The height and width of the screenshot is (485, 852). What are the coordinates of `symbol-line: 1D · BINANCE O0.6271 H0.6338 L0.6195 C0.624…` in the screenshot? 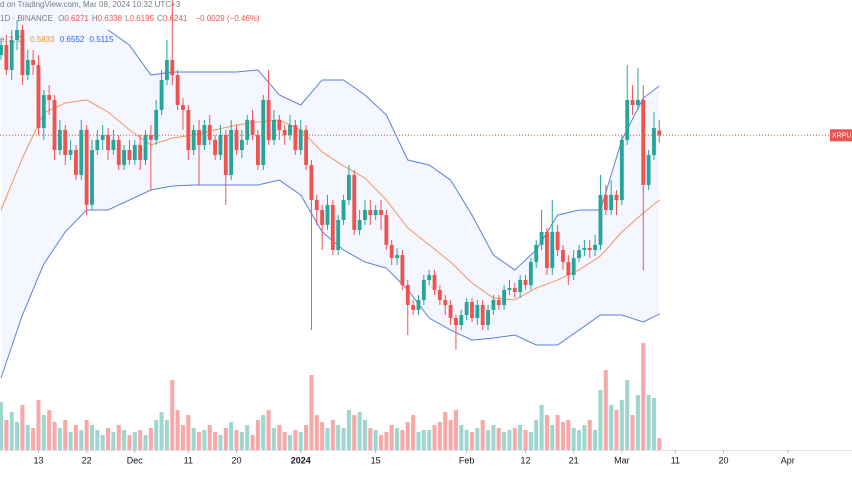 It's located at (131, 18).